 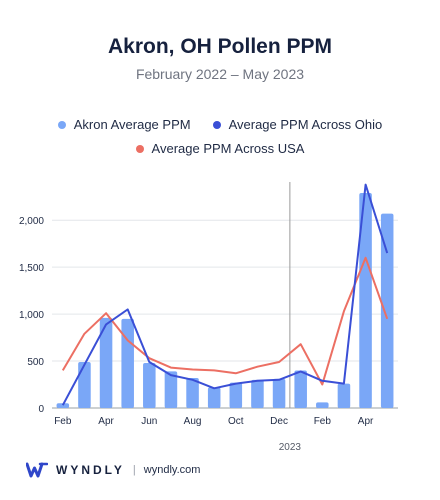 What do you see at coordinates (35, 362) in the screenshot?
I see `y-tick-label: 500` at bounding box center [35, 362].